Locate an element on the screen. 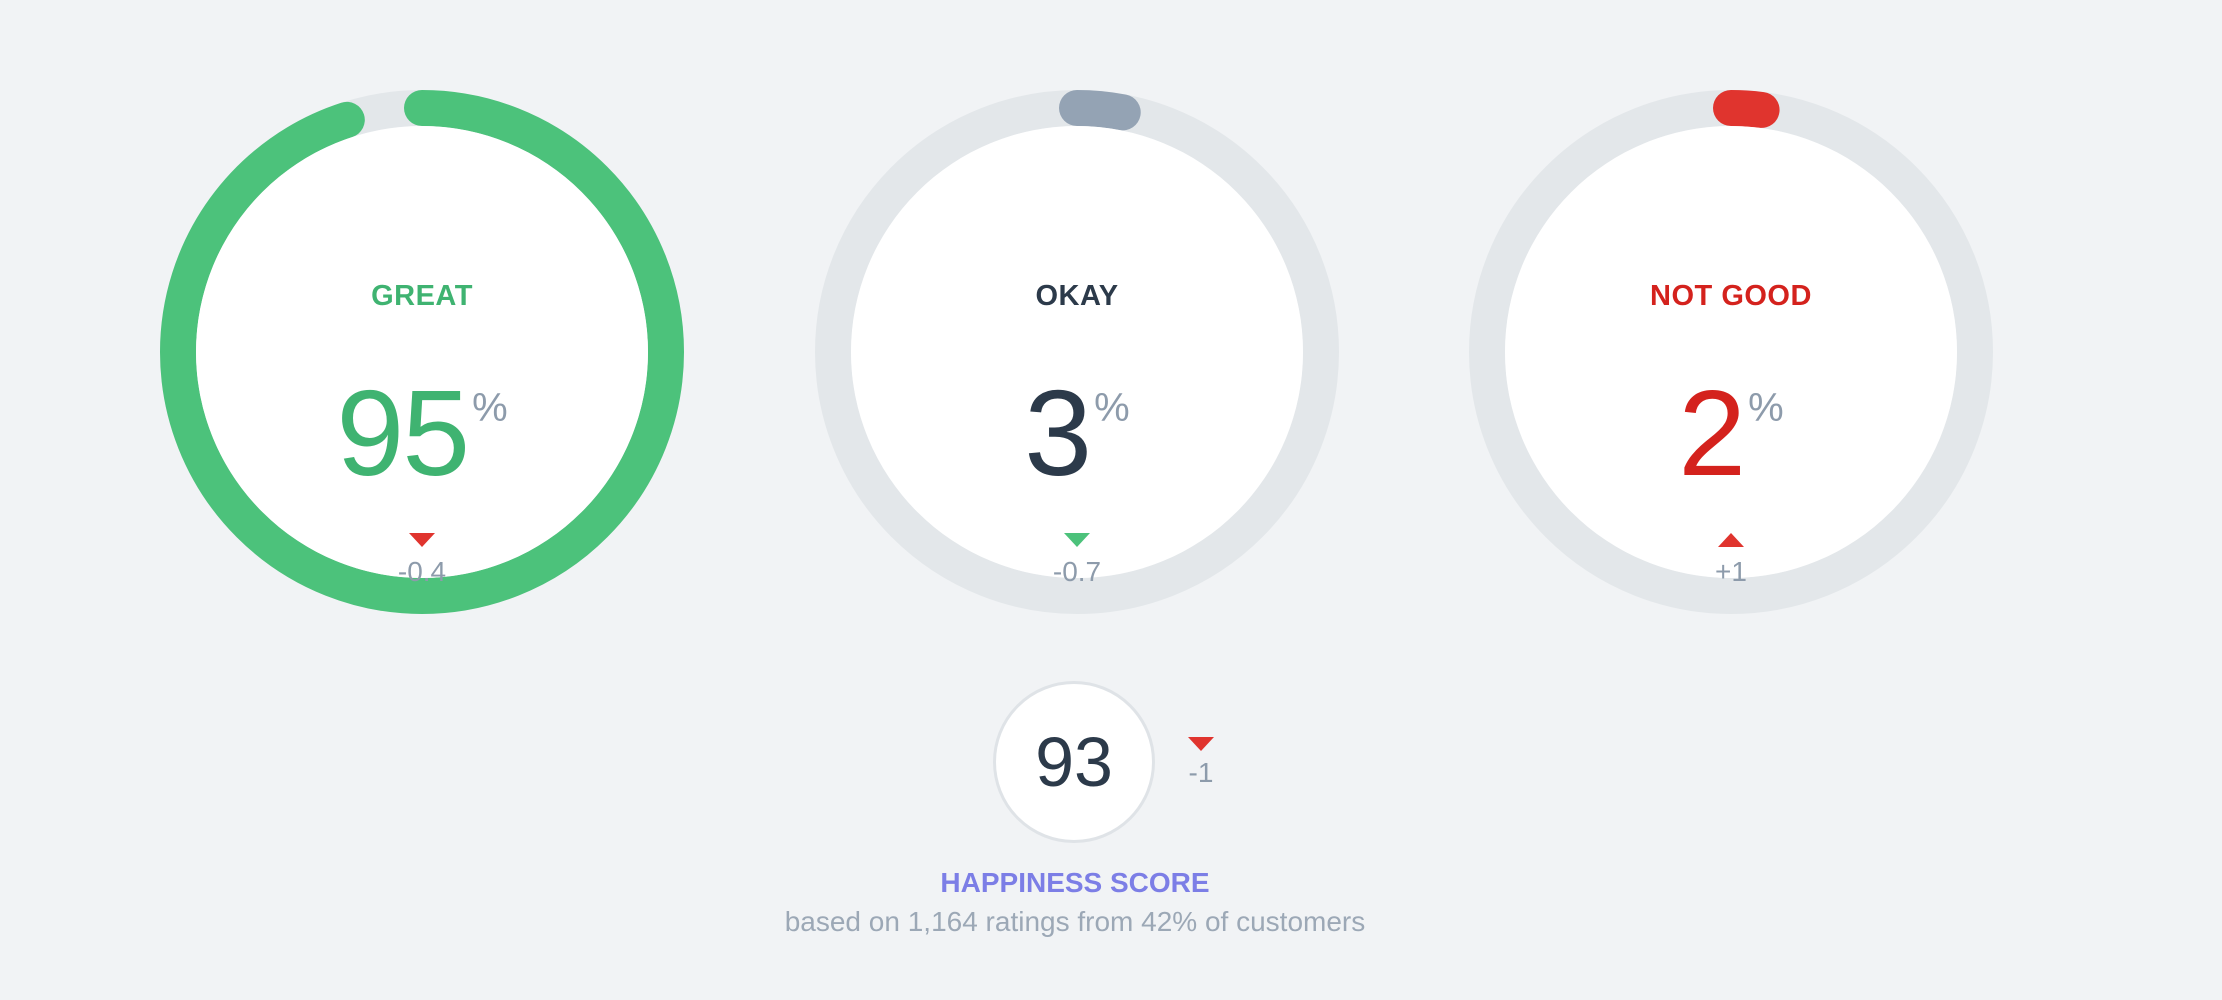 This screenshot has width=2222, height=1000. gauge-not-good: NOT GOOD 2% +1 is located at coordinates (1731, 352).